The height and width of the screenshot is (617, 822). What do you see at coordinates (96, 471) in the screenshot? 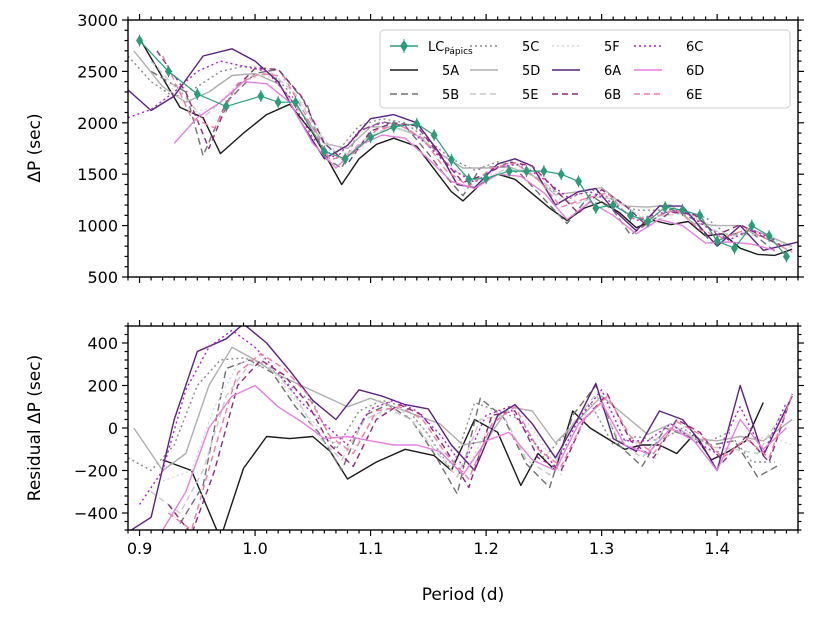
I see `bottom-y-tick-label: −200` at bounding box center [96, 471].